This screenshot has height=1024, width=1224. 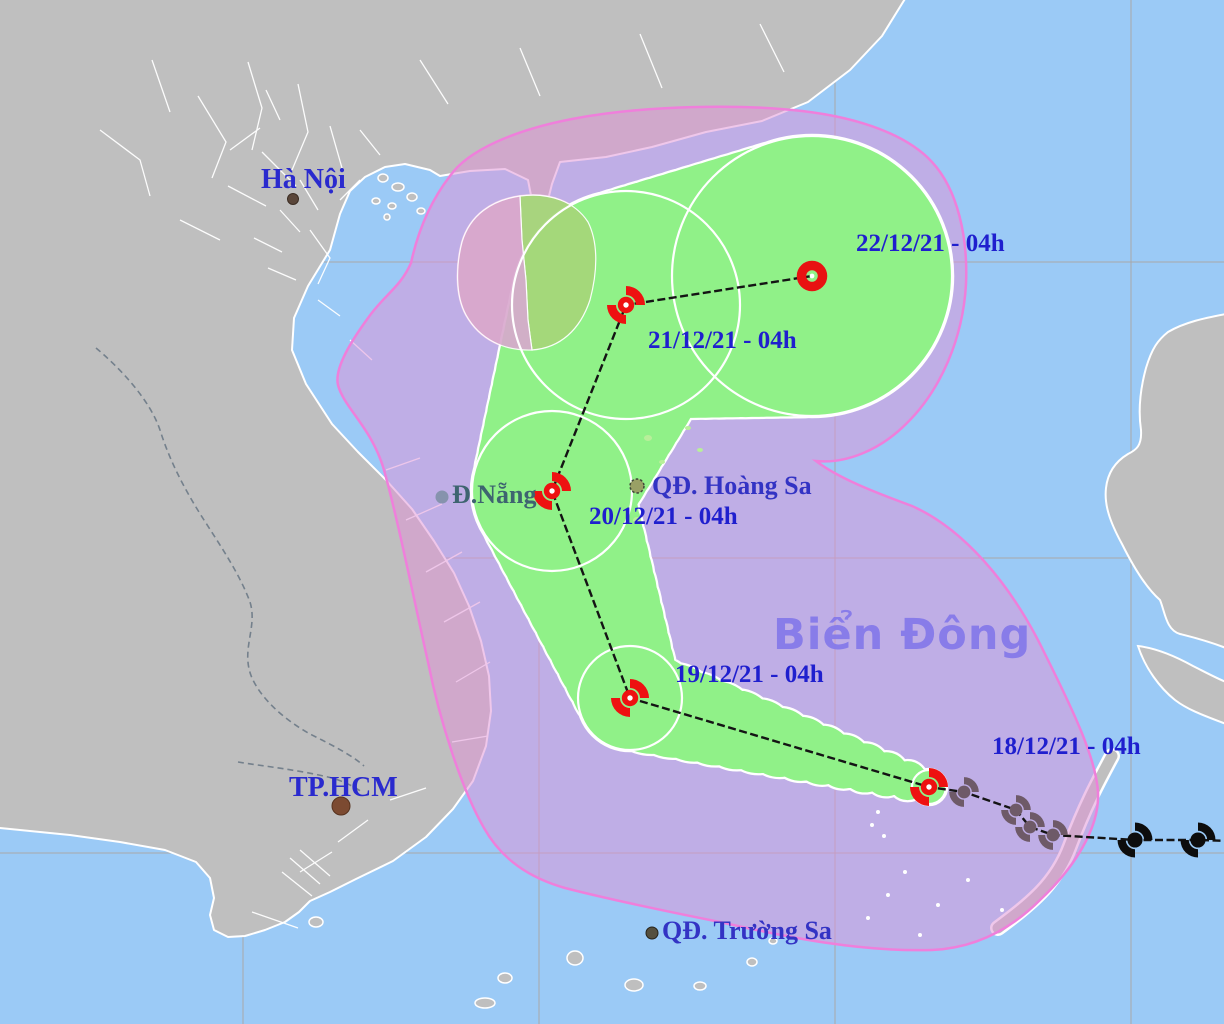 I want to click on label-bien-dong: Biển Đông, so click(x=902, y=635).